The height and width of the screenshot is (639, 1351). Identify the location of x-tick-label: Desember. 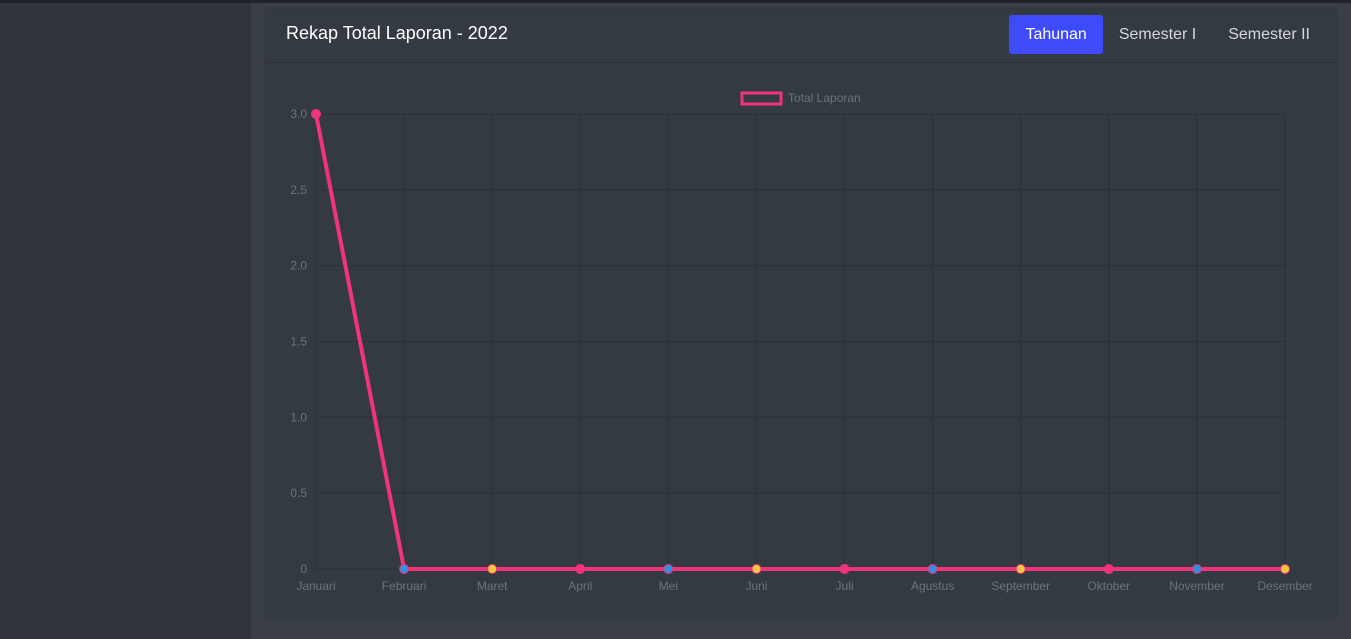
(1284, 586).